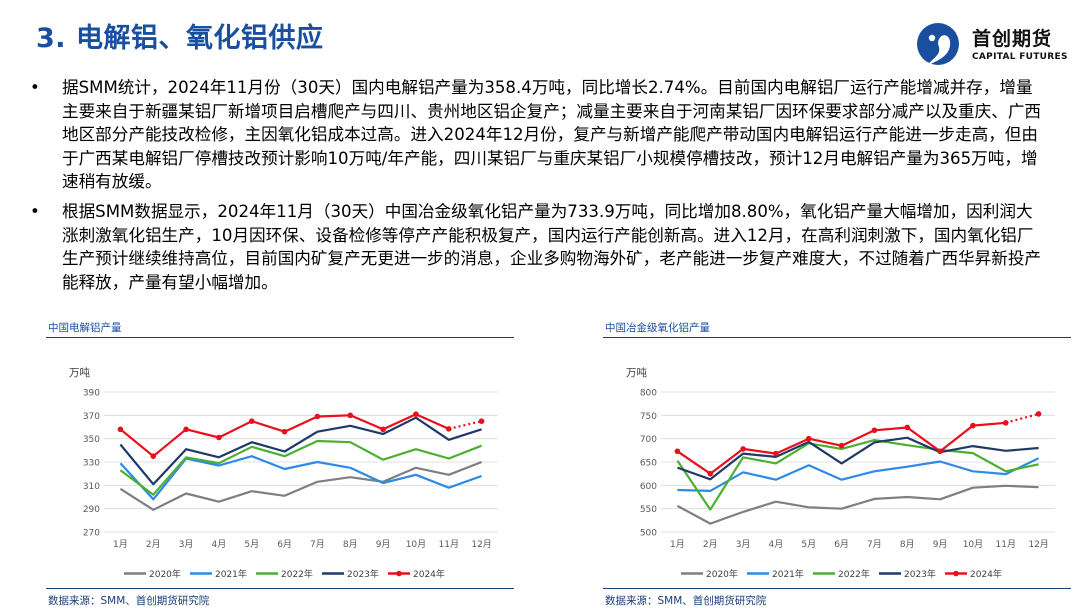 This screenshot has height=608, width=1080. I want to click on logo-text-cn: 首创期货, so click(1012, 39).